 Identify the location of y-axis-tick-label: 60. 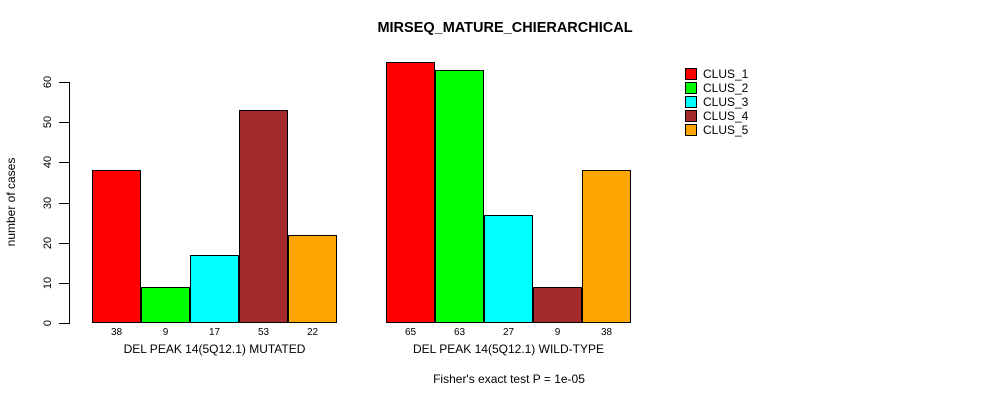
(48, 82).